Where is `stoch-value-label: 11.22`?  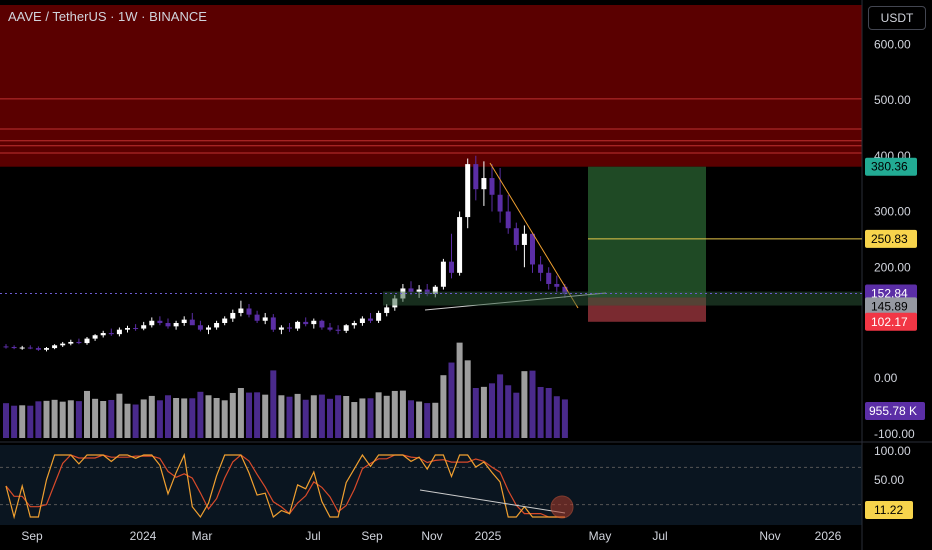 stoch-value-label: 11.22 is located at coordinates (888, 510).